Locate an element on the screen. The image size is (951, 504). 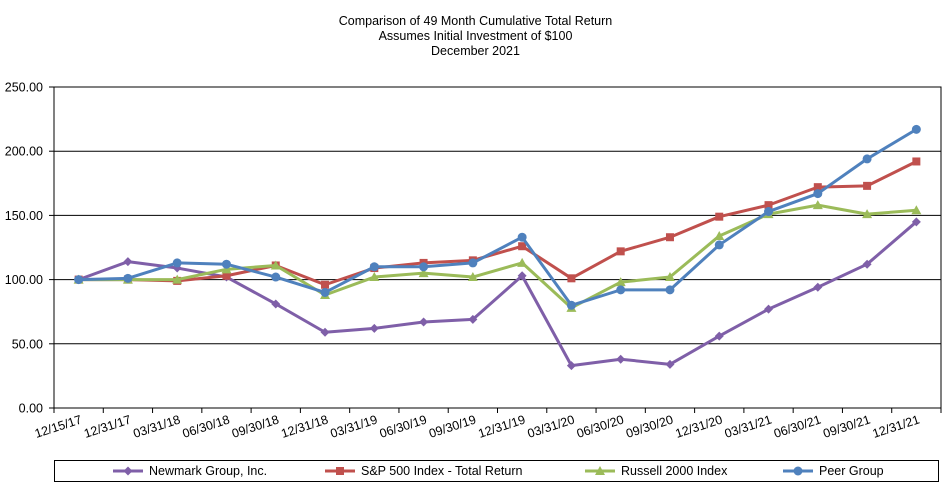
y-tick-label: 0.00 is located at coordinates (31, 409).